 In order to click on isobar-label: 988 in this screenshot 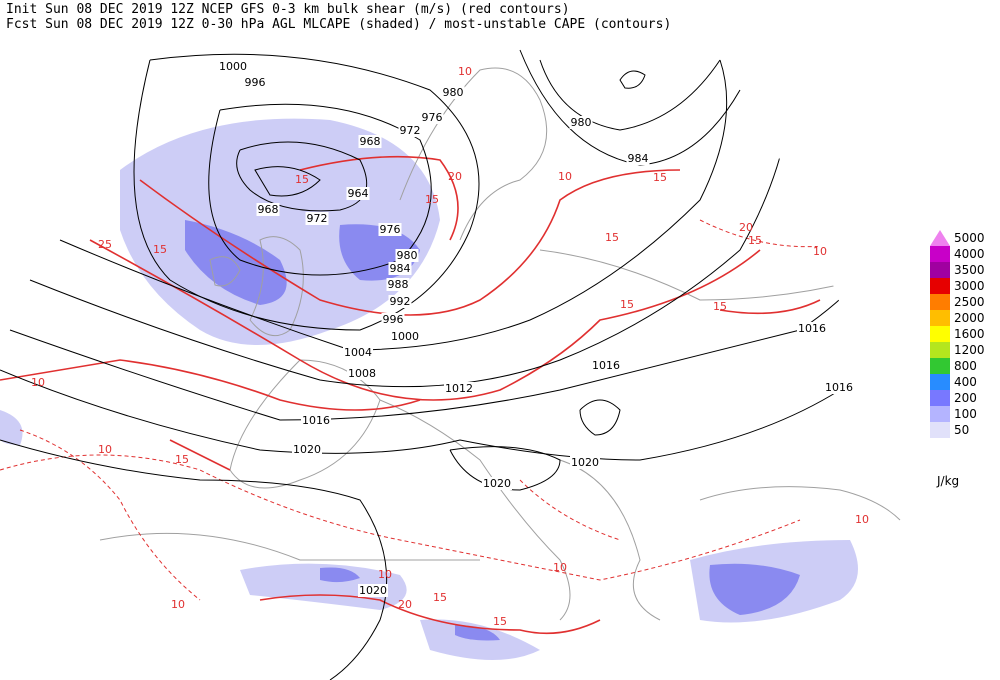, I will do `click(398, 284)`.